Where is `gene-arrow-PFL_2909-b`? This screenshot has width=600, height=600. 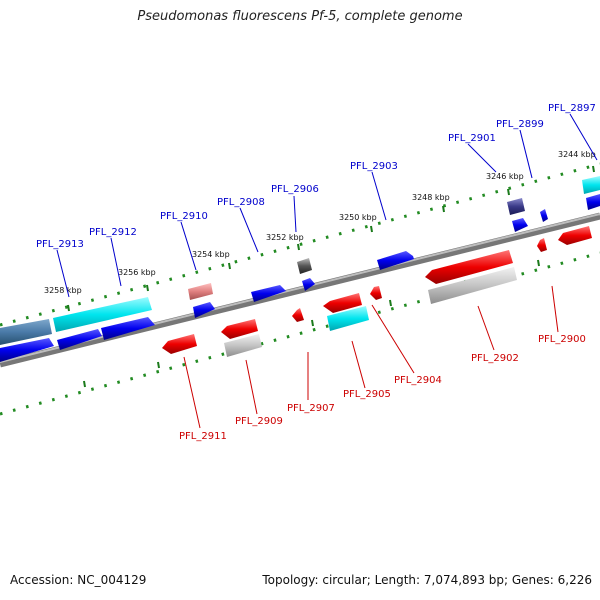
gene-arrow-PFL_2909-b is located at coordinates (243, 345).